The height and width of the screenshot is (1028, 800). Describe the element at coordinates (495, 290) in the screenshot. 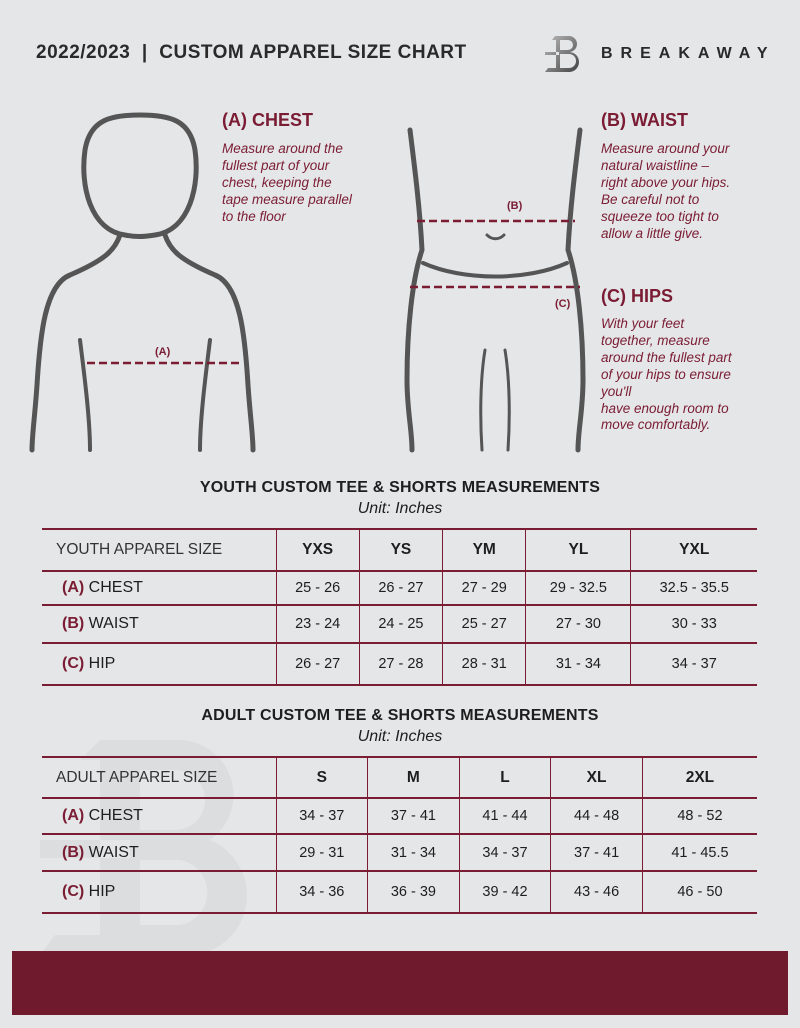

I see `lower-body-figure: (B) (C)` at that location.